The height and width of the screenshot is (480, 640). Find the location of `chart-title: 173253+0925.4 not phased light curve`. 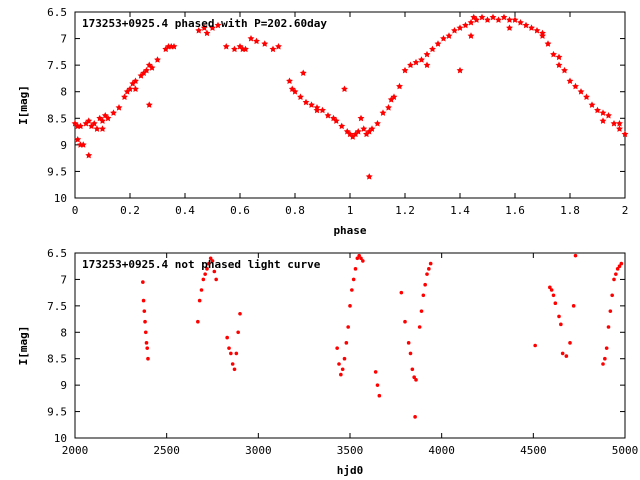

chart-title: 173253+0925.4 not phased light curve is located at coordinates (201, 264).